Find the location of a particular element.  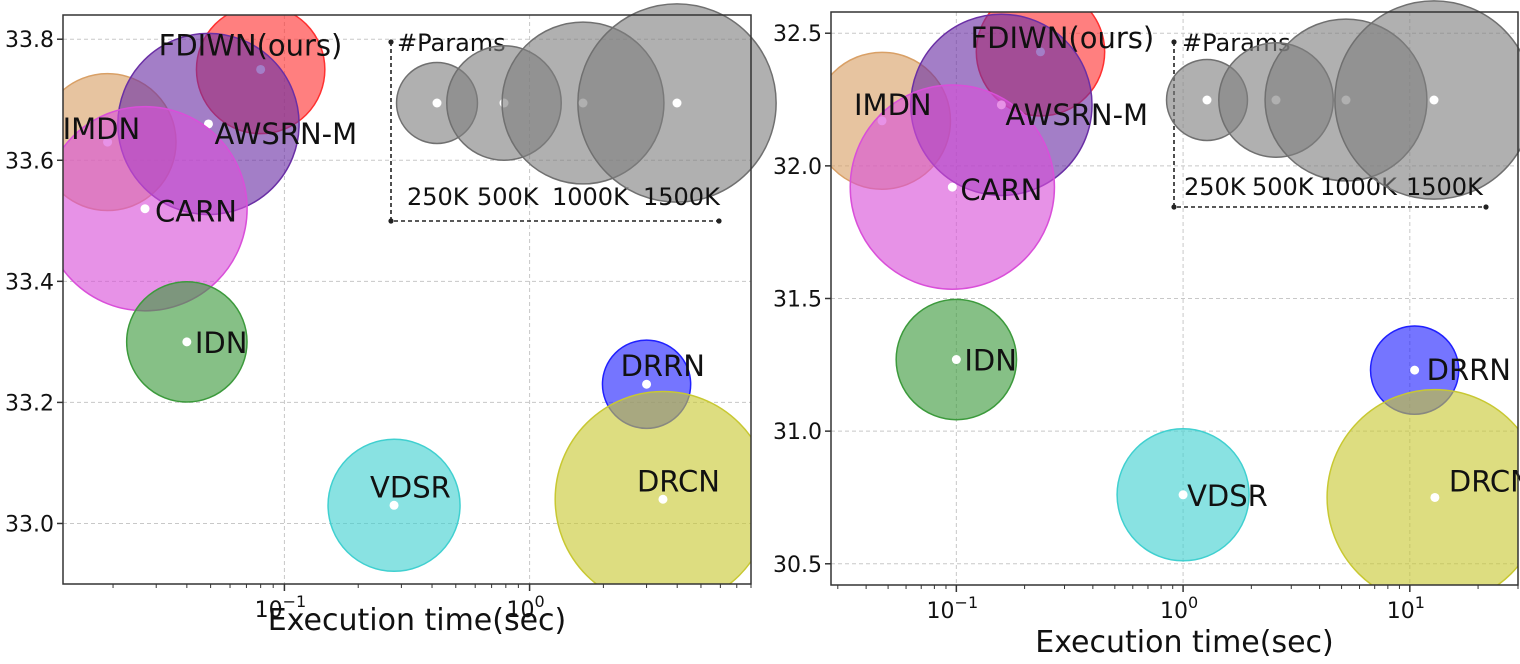

y-tick-label: 33.8 is located at coordinates (29, 40).